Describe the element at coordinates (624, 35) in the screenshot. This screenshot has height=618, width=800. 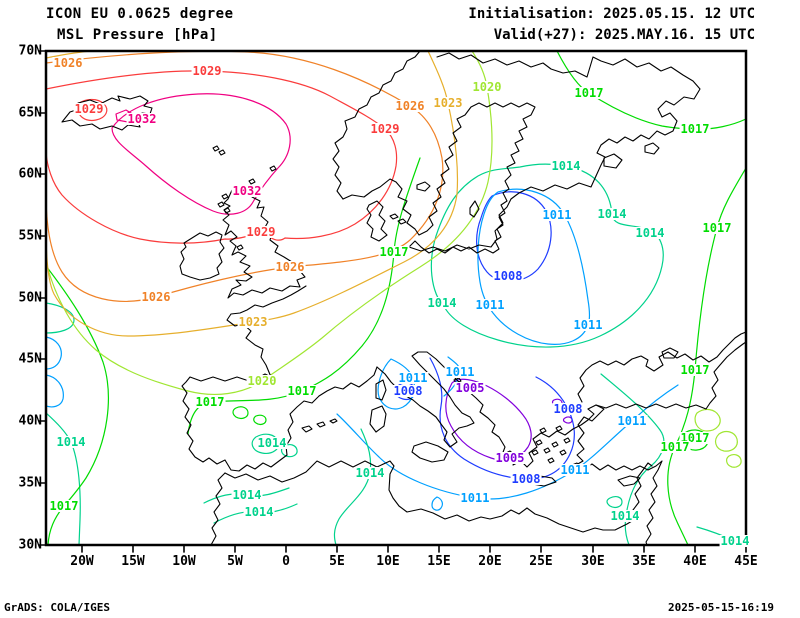
I see `title-valid: Valid(+27): 2025.MAY.16. 15 UTC` at that location.